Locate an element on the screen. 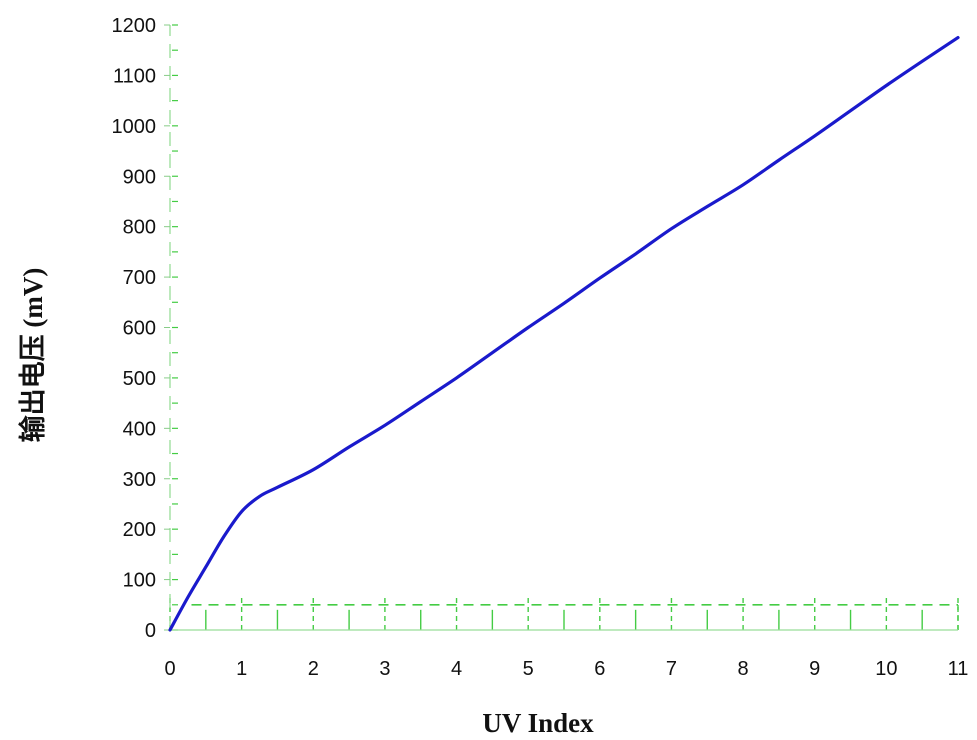  x-tick-label: 11 is located at coordinates (958, 669).